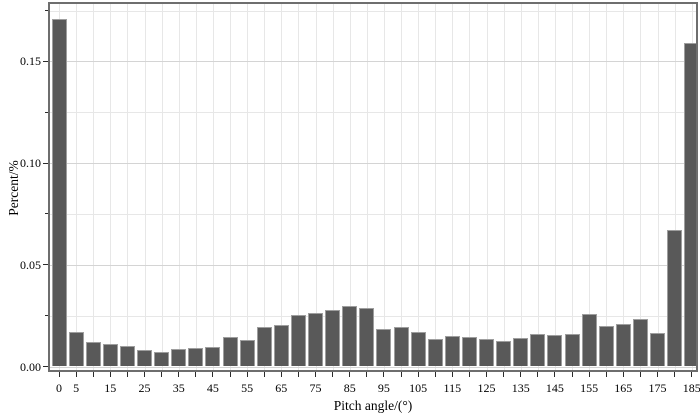  I want to click on x-tick-label: 75, so click(315, 388).